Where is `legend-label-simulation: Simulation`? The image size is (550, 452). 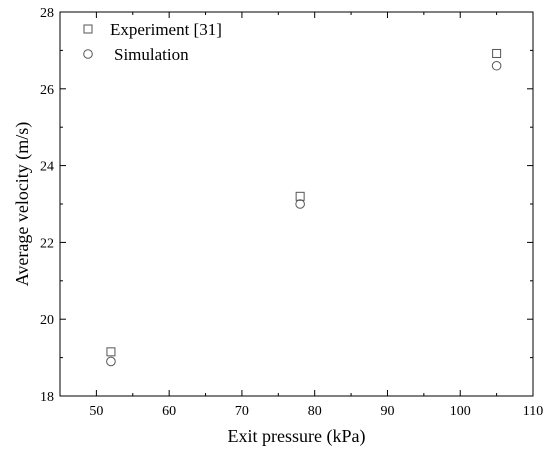 legend-label-simulation: Simulation is located at coordinates (151, 54).